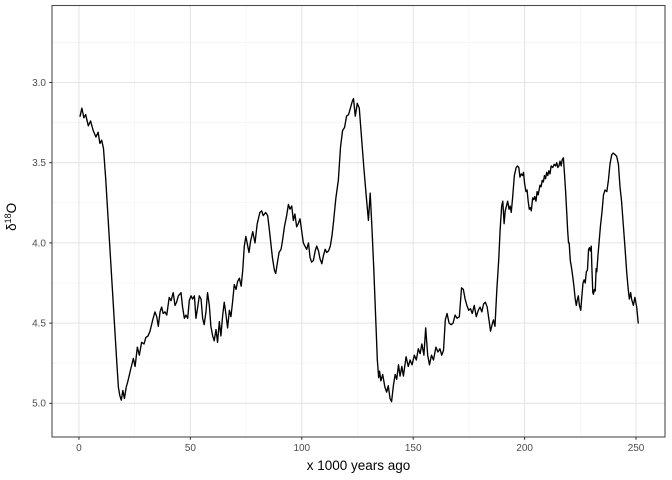  I want to click on y-tick-label: 4.5, so click(39, 324).